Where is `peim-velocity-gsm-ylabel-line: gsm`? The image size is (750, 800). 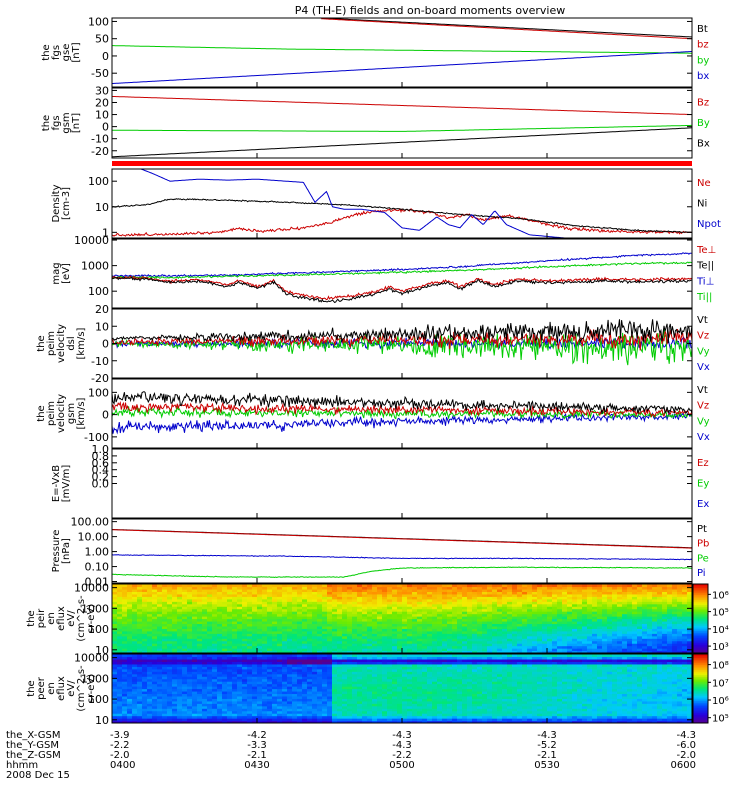
peim-velocity-gsm-ylabel-line: gsm is located at coordinates (71, 413).